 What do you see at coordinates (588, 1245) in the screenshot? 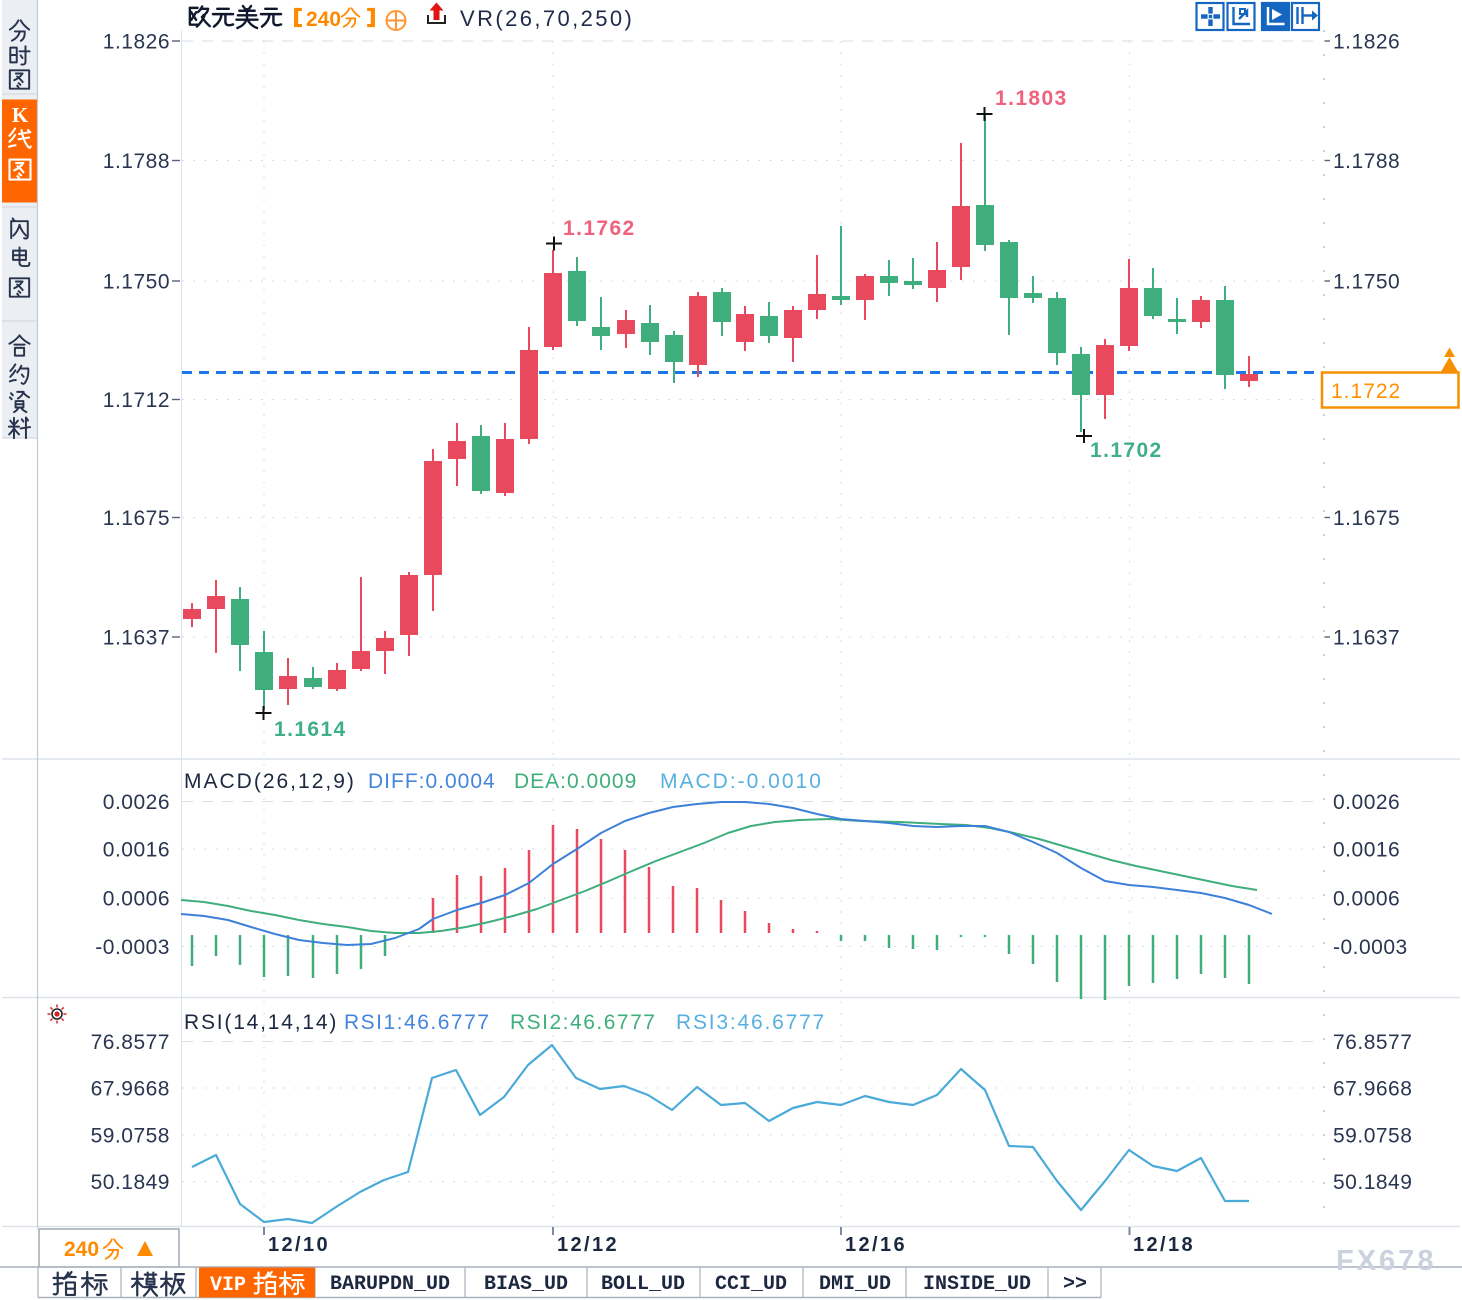
I see `svg-text: 12/12` at bounding box center [588, 1245].